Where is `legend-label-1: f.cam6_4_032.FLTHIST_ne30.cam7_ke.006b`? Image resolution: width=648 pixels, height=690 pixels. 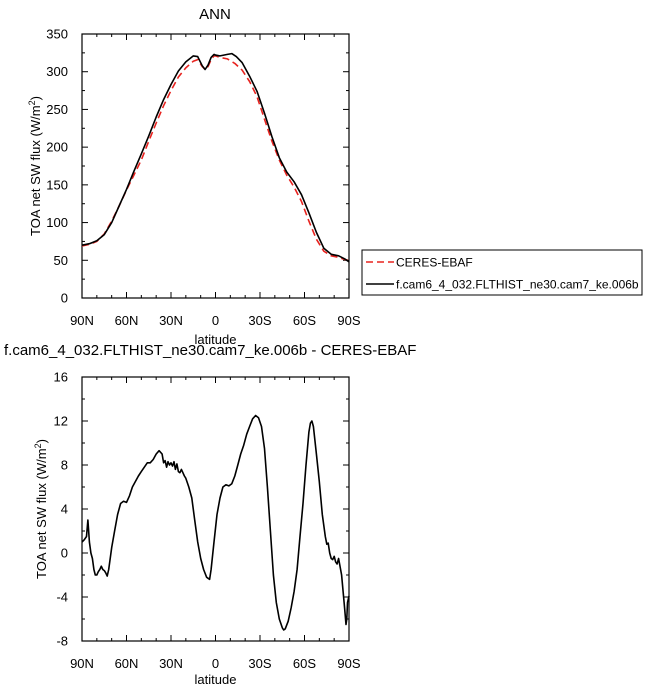
legend-label-1: f.cam6_4_032.FLTHIST_ne30.cam7_ke.006b is located at coordinates (517, 285).